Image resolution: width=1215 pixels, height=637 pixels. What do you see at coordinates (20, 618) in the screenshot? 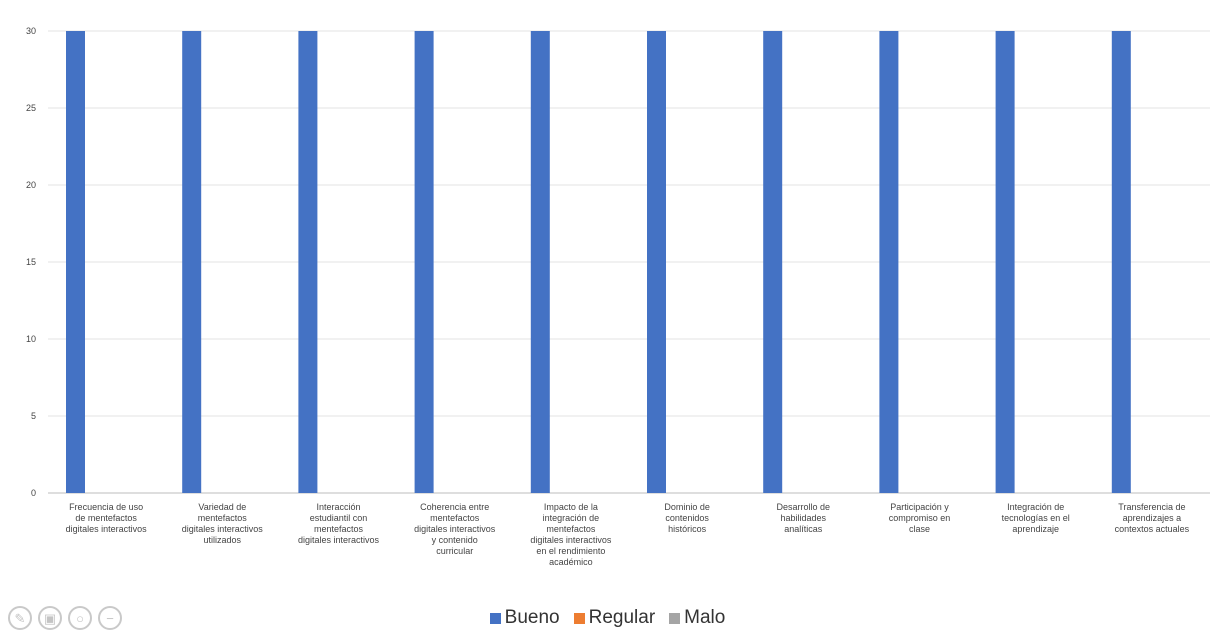
I see `pencil-icon: ✎` at bounding box center [20, 618].